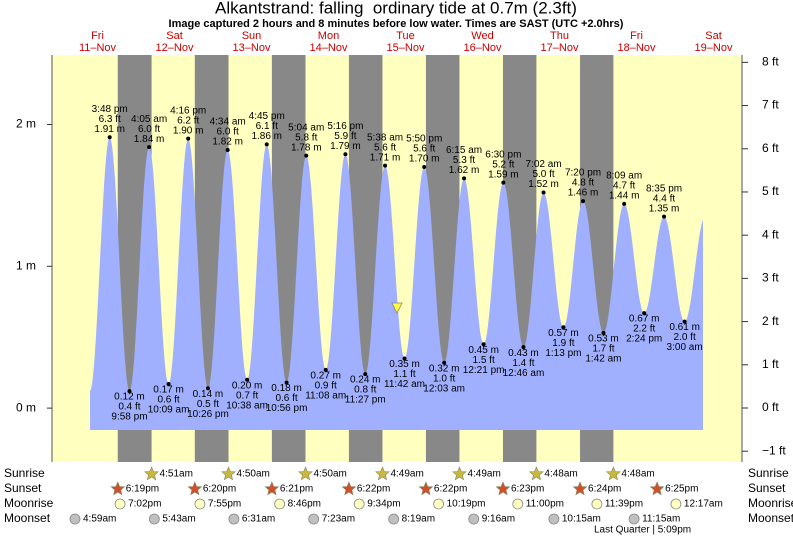  Describe the element at coordinates (583, 193) in the screenshot. I see `high-tide-label: 1.46 m` at that location.